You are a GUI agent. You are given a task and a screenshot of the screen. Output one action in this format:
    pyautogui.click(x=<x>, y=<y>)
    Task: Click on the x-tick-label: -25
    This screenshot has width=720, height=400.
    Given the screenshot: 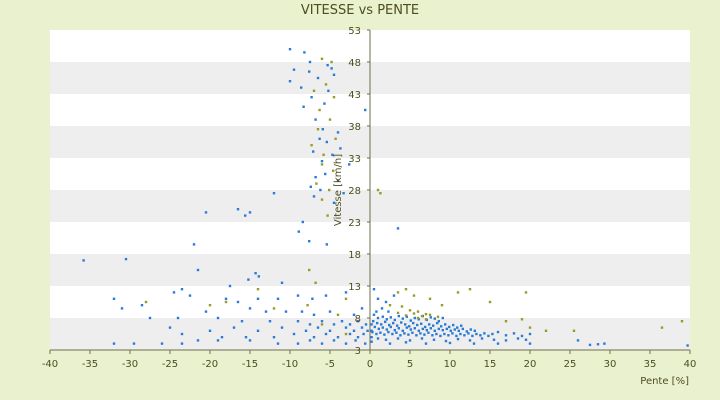 What is the action you would take?
    pyautogui.click(x=170, y=364)
    